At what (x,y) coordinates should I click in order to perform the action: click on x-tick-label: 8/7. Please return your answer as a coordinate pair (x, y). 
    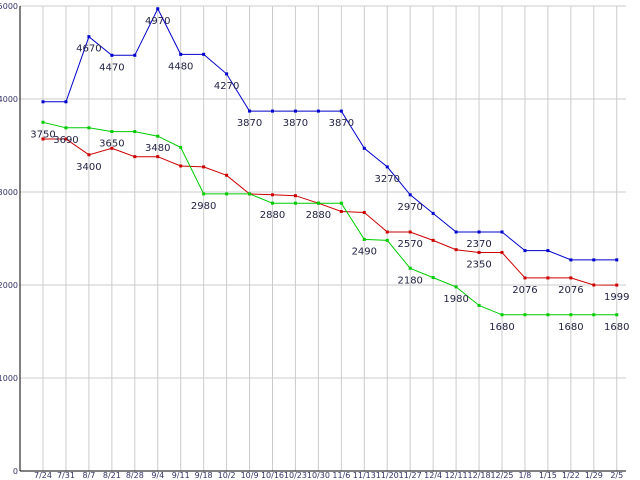
    Looking at the image, I should click on (88, 475).